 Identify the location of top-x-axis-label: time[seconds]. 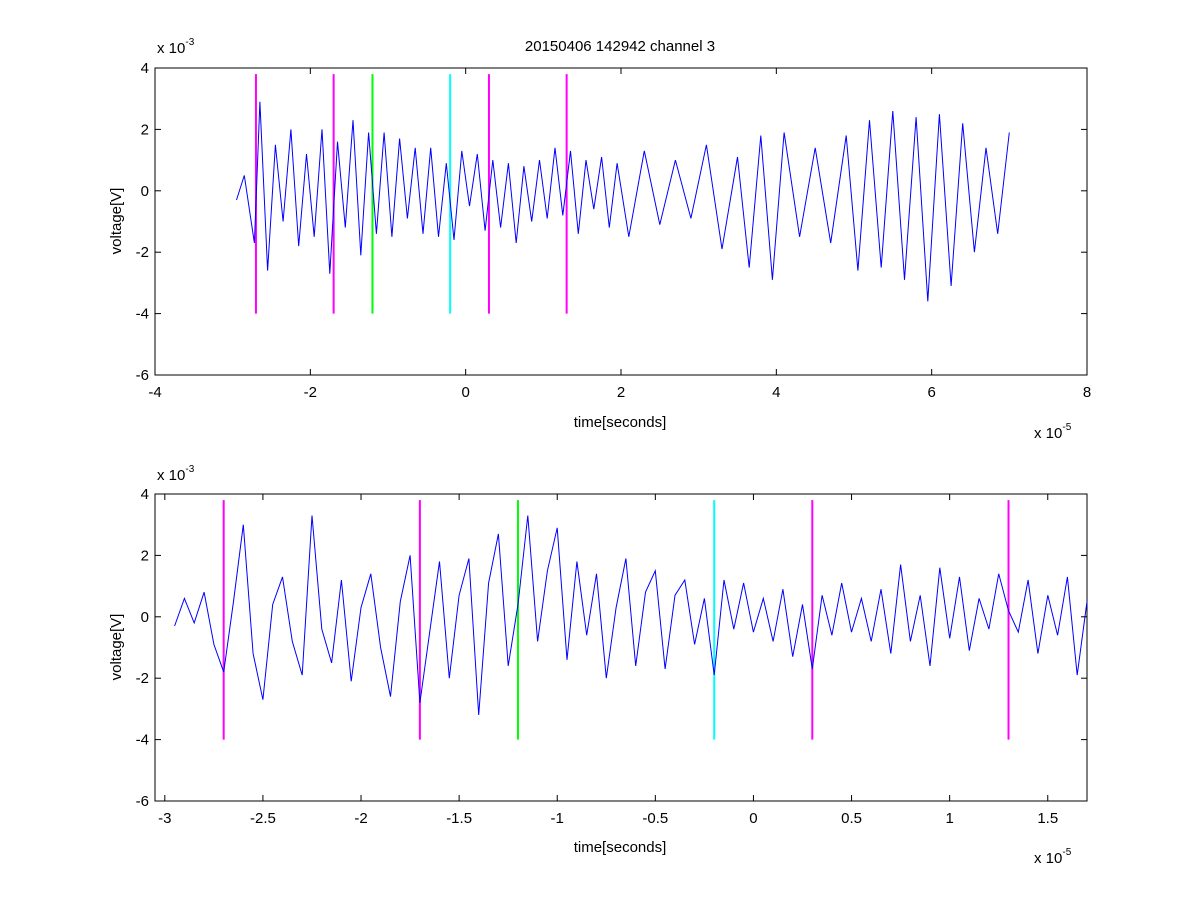
(620, 422).